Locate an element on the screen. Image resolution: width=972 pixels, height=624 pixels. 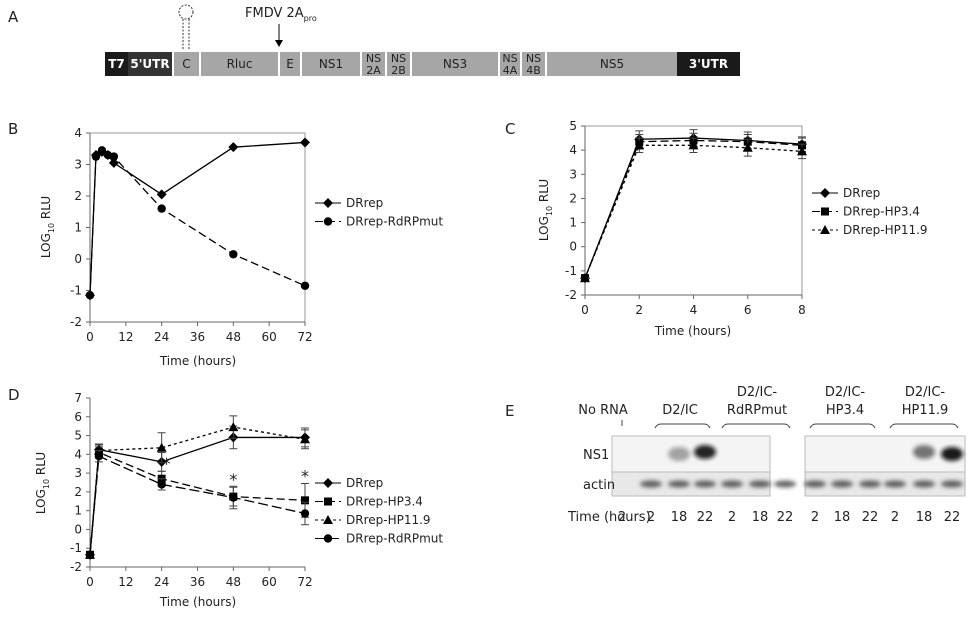
x-tick-label: 36 is located at coordinates (197, 337).